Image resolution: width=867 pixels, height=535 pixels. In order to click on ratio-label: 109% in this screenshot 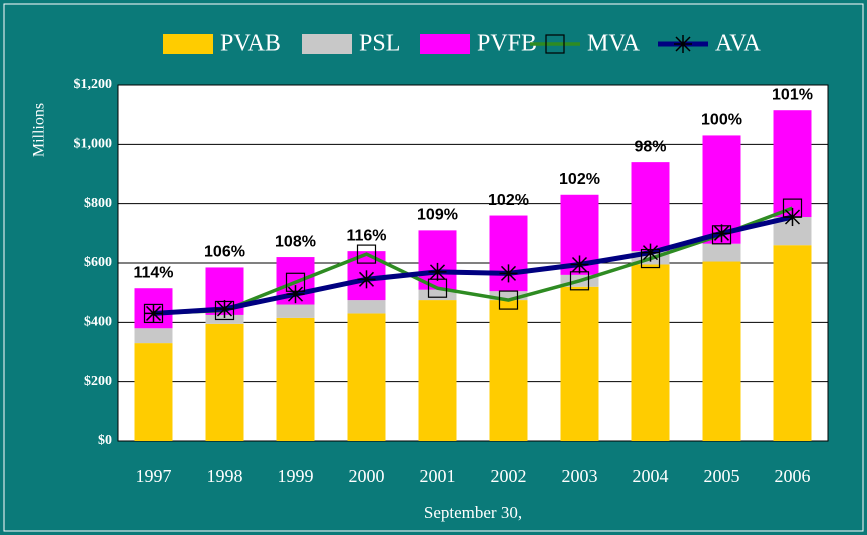, I will do `click(437, 215)`.